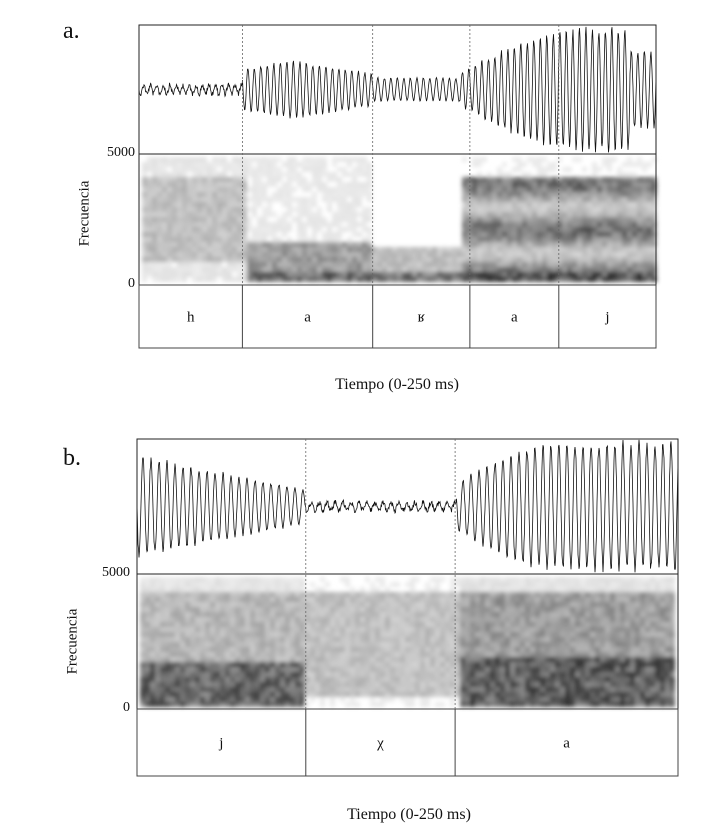  What do you see at coordinates (307, 318) in the screenshot?
I see `segment-label: a` at bounding box center [307, 318].